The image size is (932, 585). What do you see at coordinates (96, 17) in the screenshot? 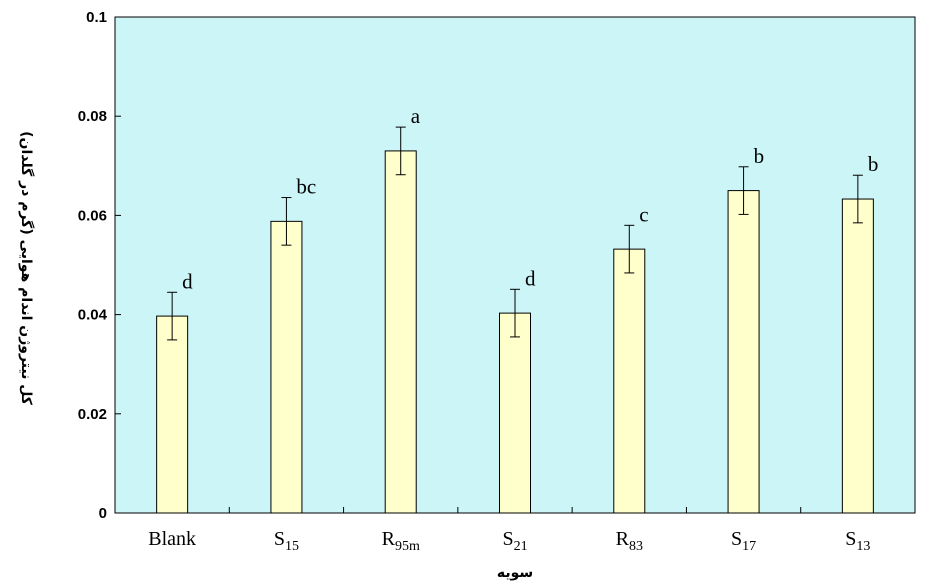
I see `y-tick-label: 0.1` at bounding box center [96, 17].